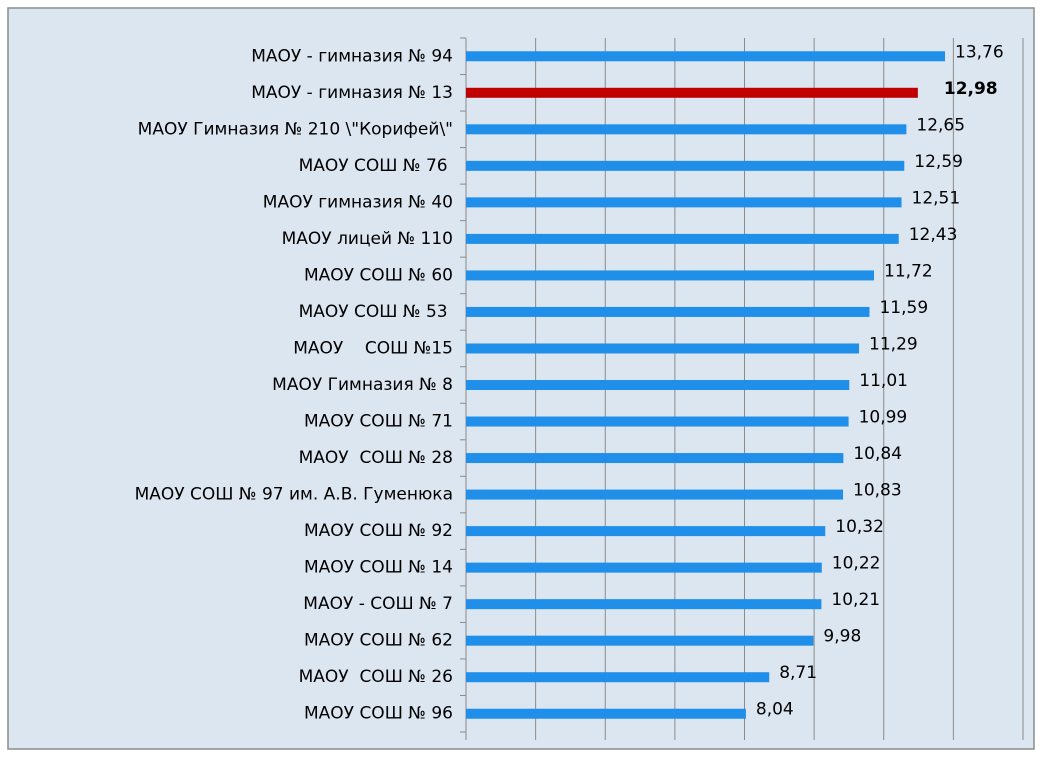  I want to click on y-tick-label: МАОУ СОШ № 97 им. А.В. Гуменюка, so click(294, 495).